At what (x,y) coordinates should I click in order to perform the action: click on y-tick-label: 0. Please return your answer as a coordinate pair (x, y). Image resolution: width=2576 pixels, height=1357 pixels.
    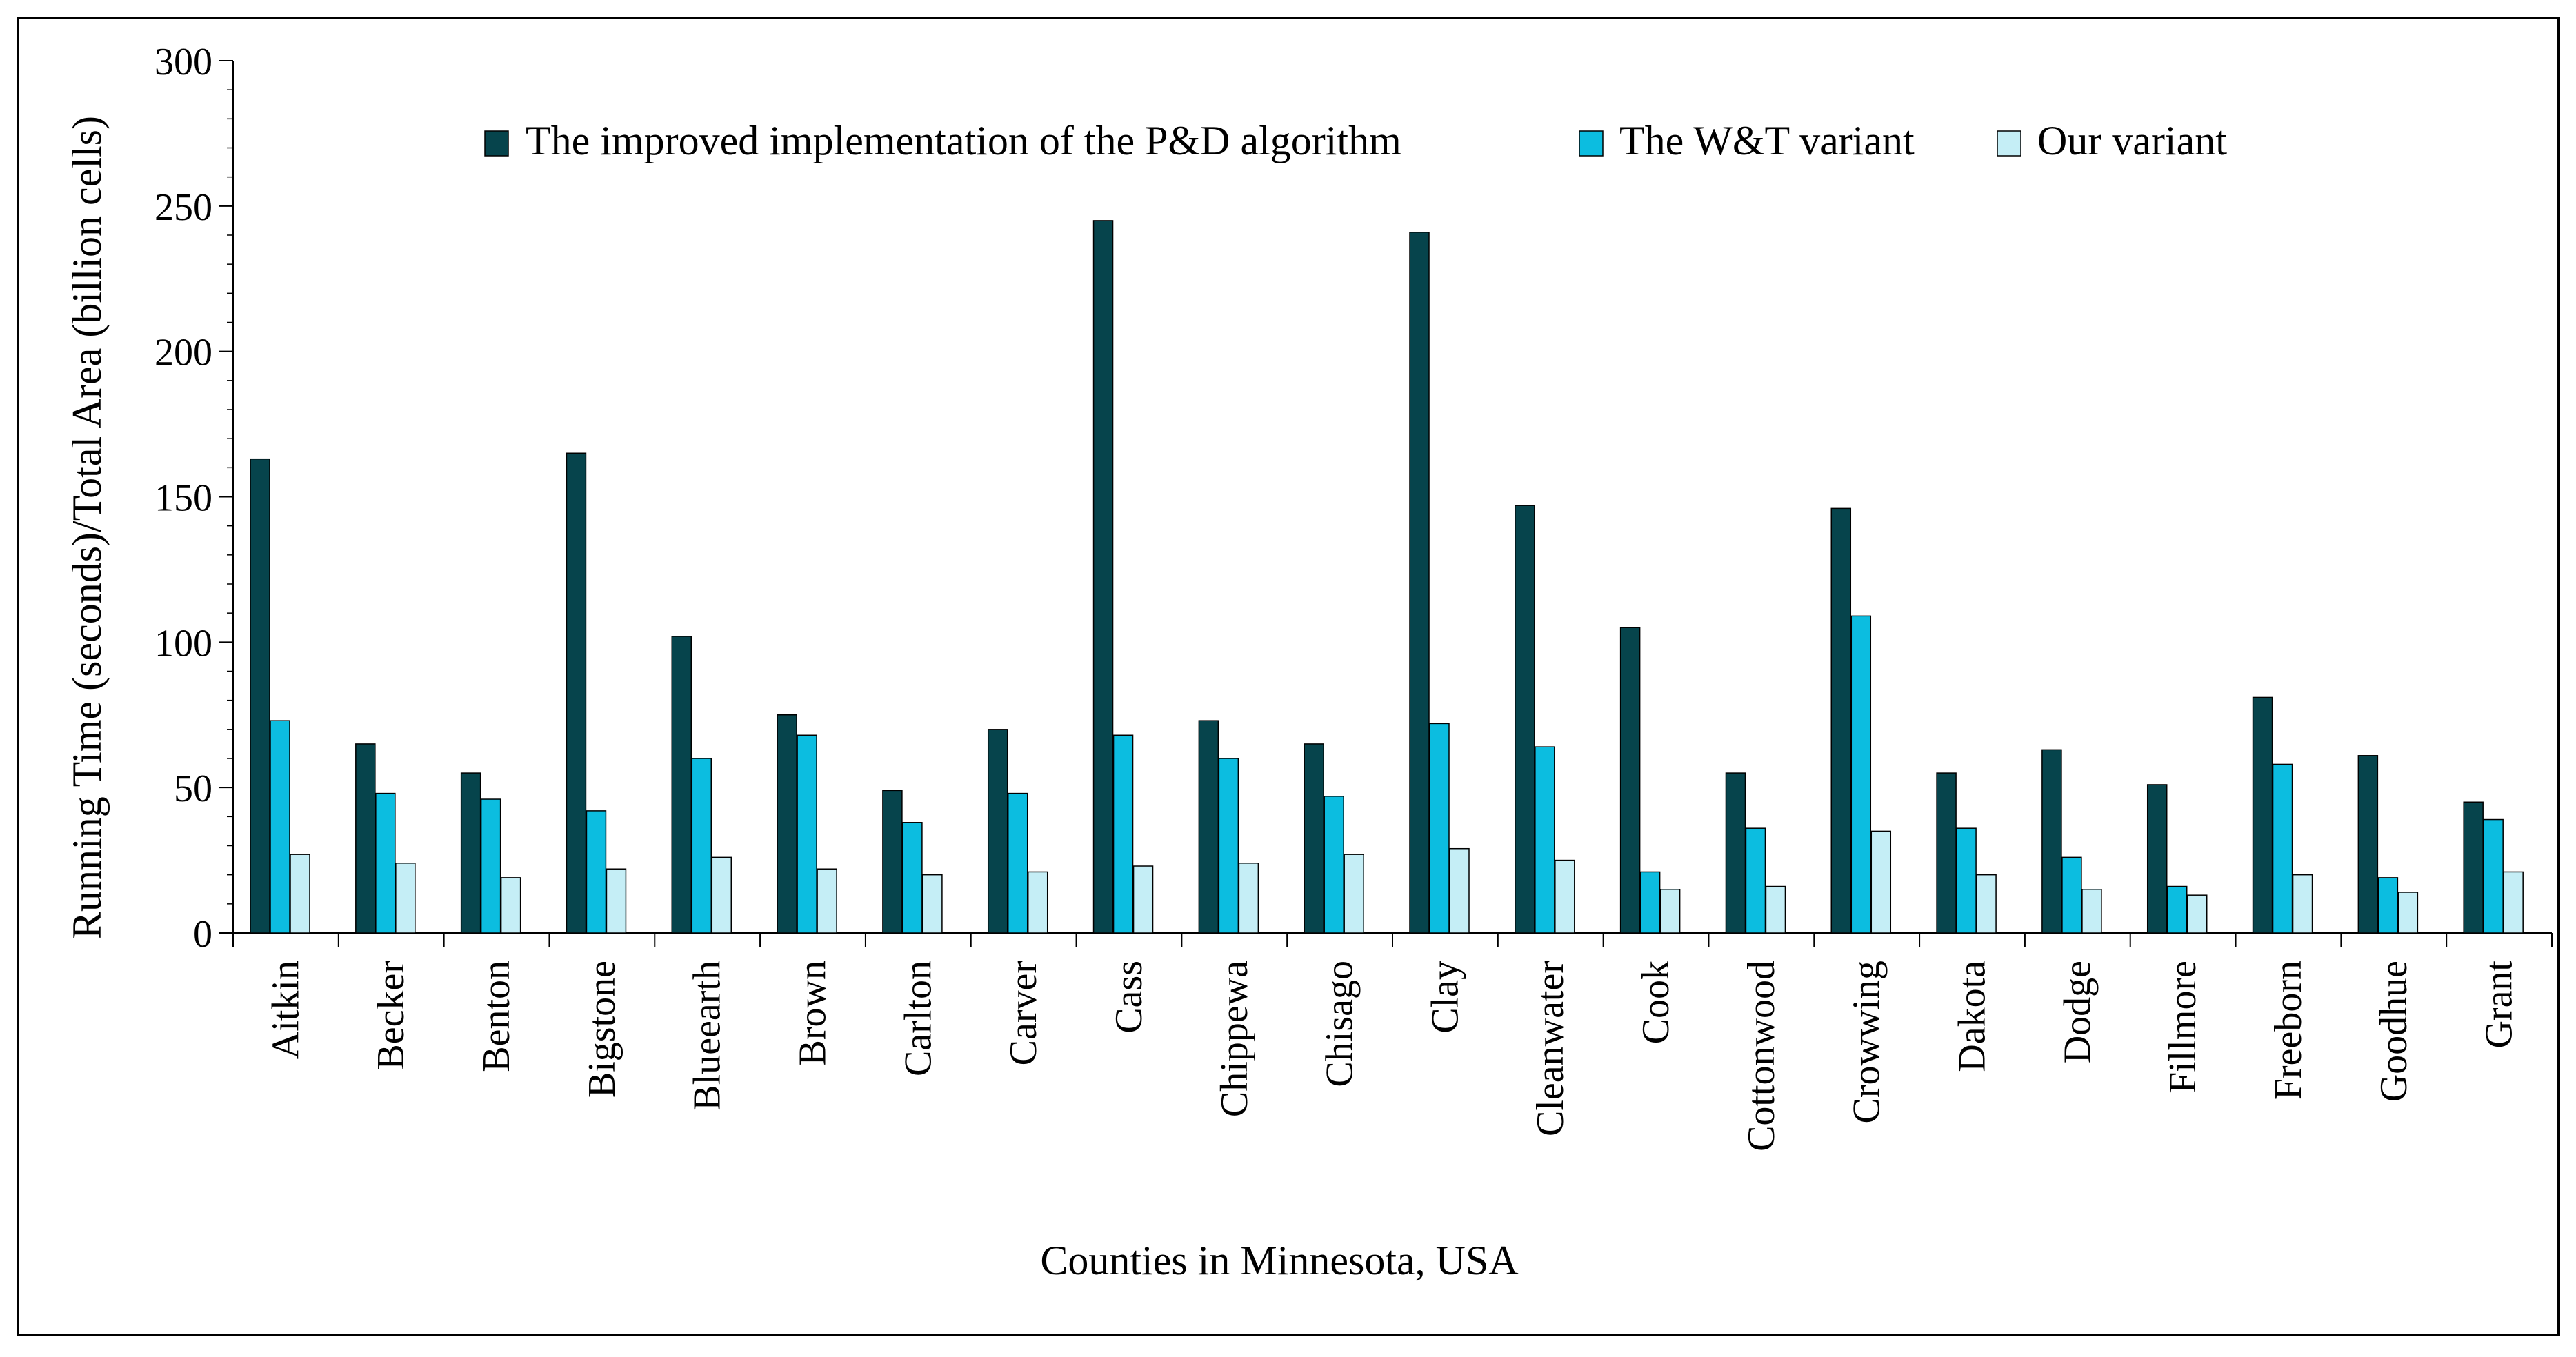
    Looking at the image, I should click on (202, 934).